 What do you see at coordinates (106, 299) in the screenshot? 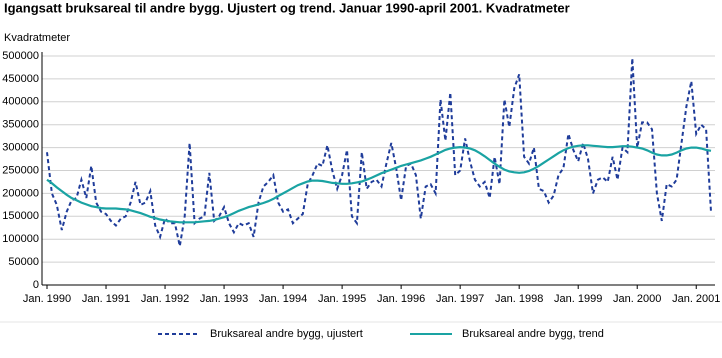
I see `x-tick-label: Jan. 1991` at bounding box center [106, 299].